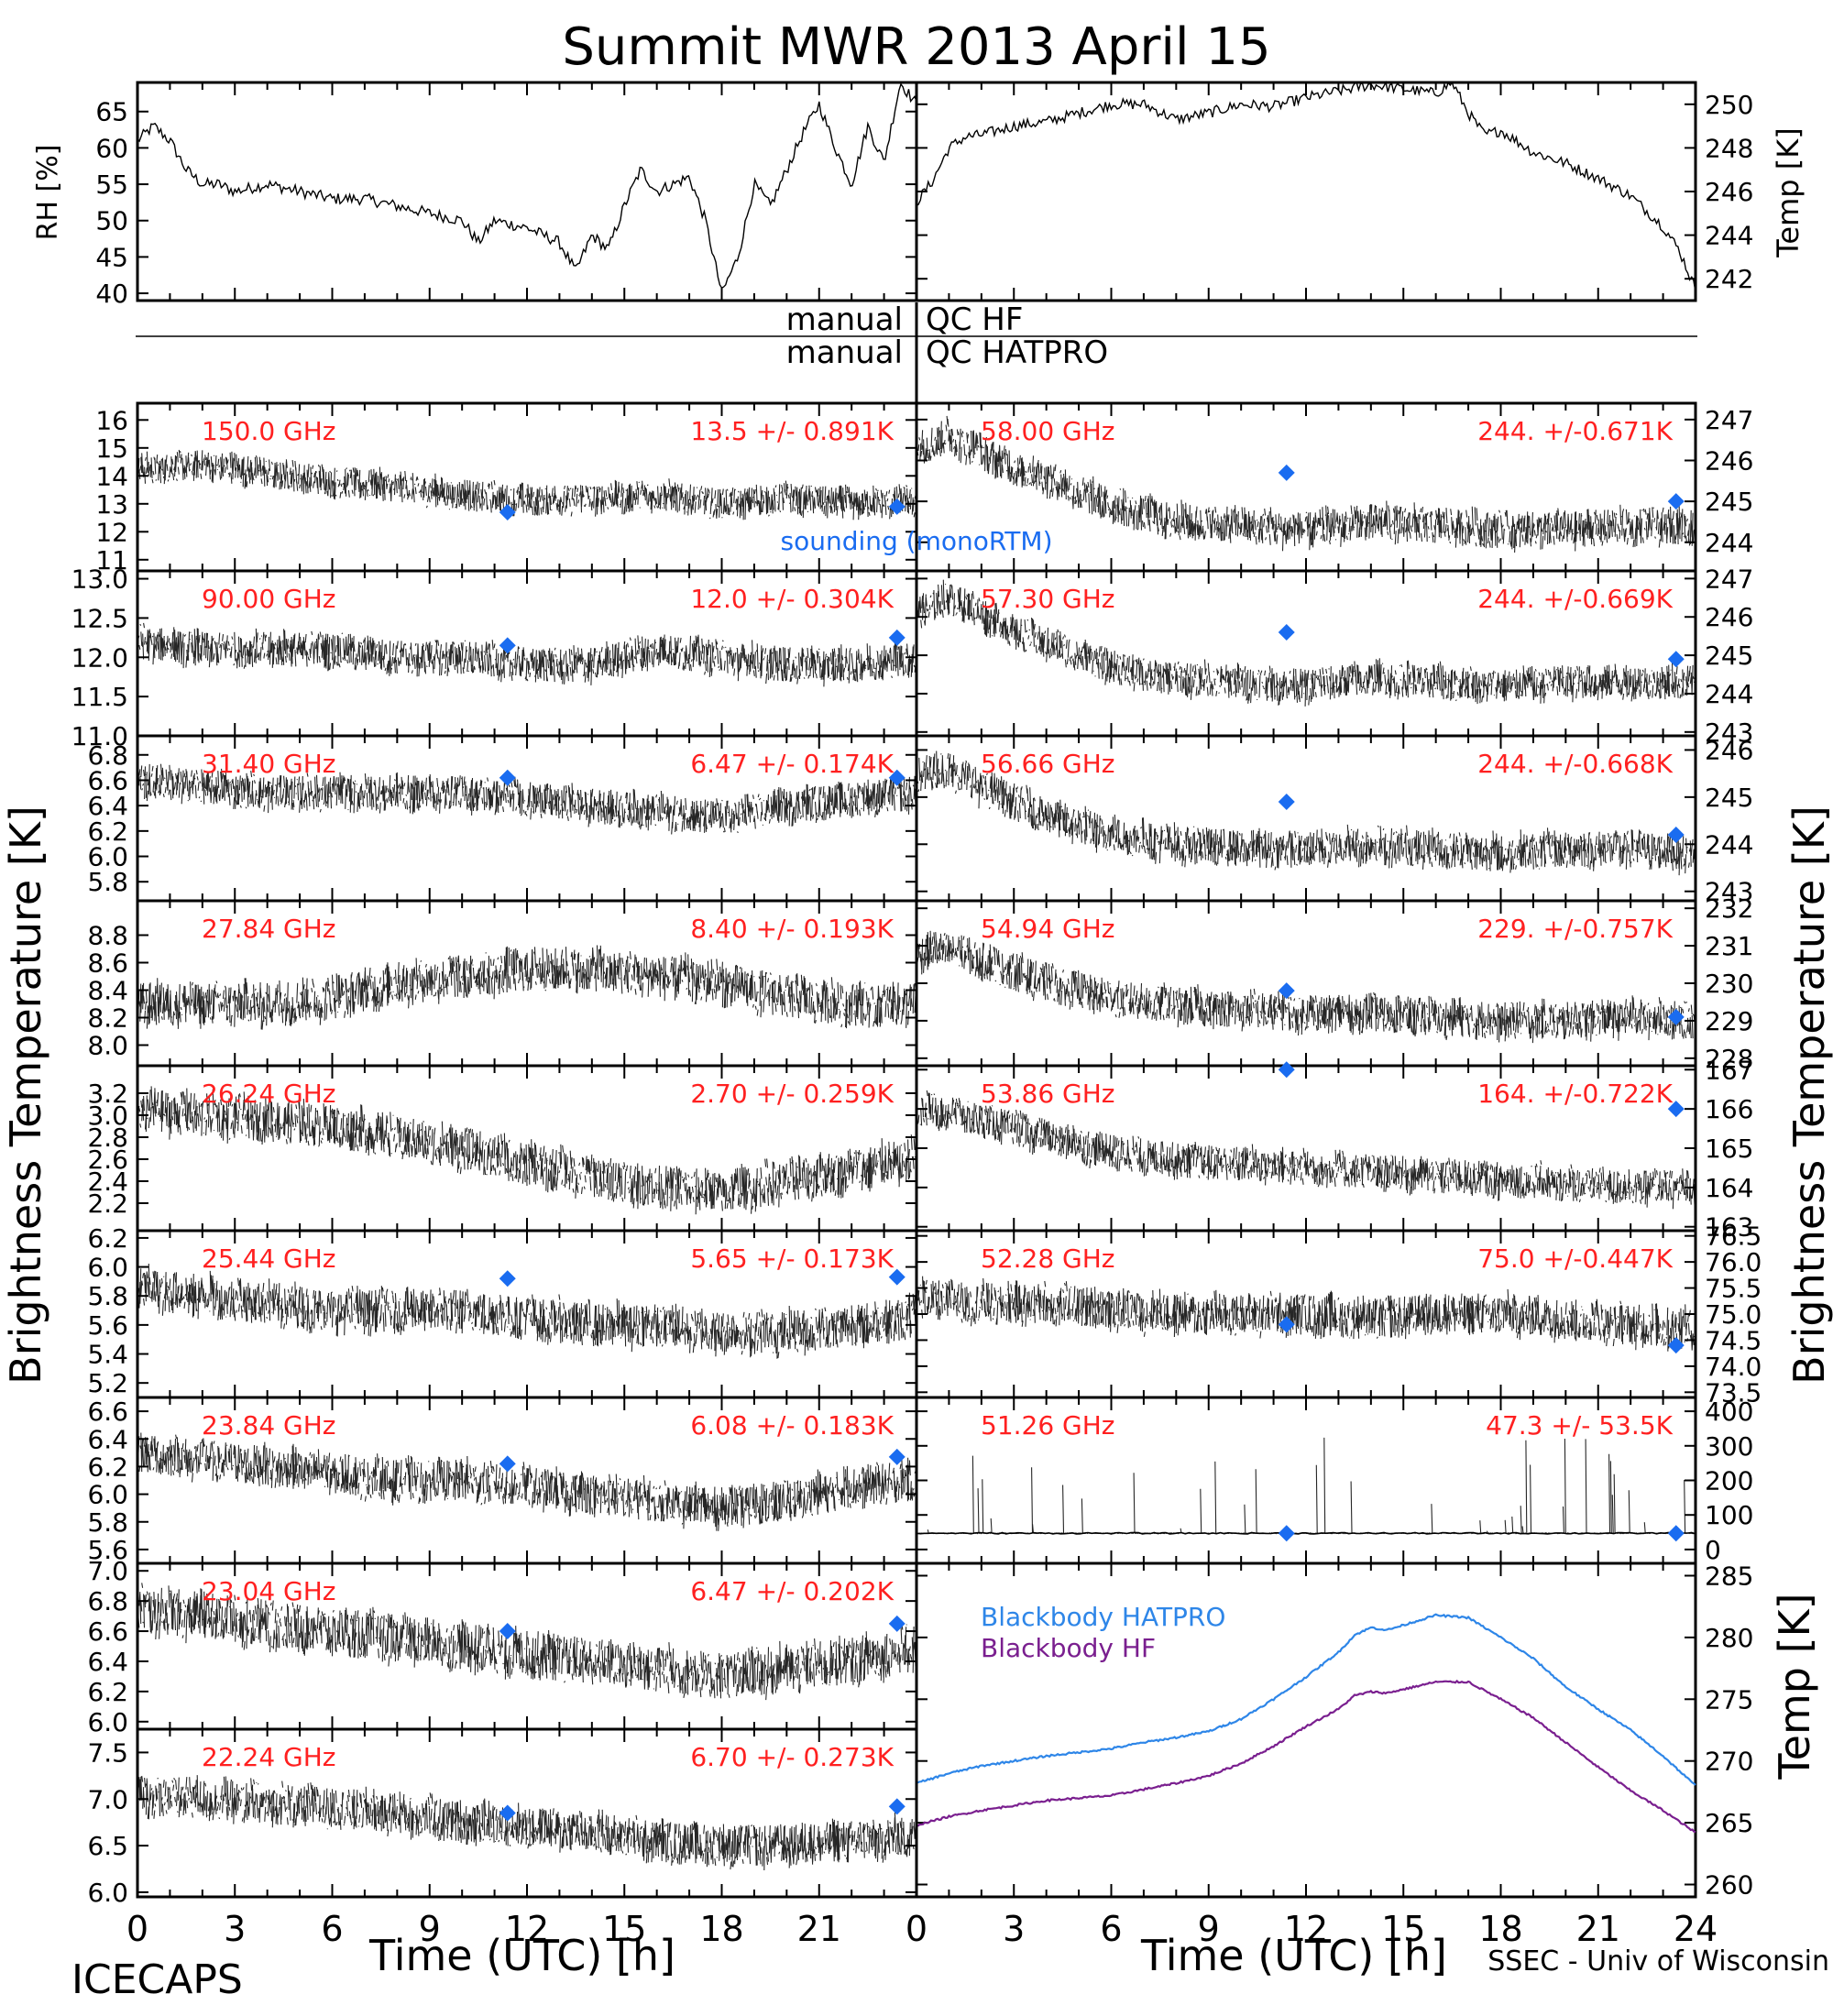 Image resolution: width=1833 pixels, height=2016 pixels. I want to click on panel-f2304-ytick-label: 6.6, so click(107, 1631).